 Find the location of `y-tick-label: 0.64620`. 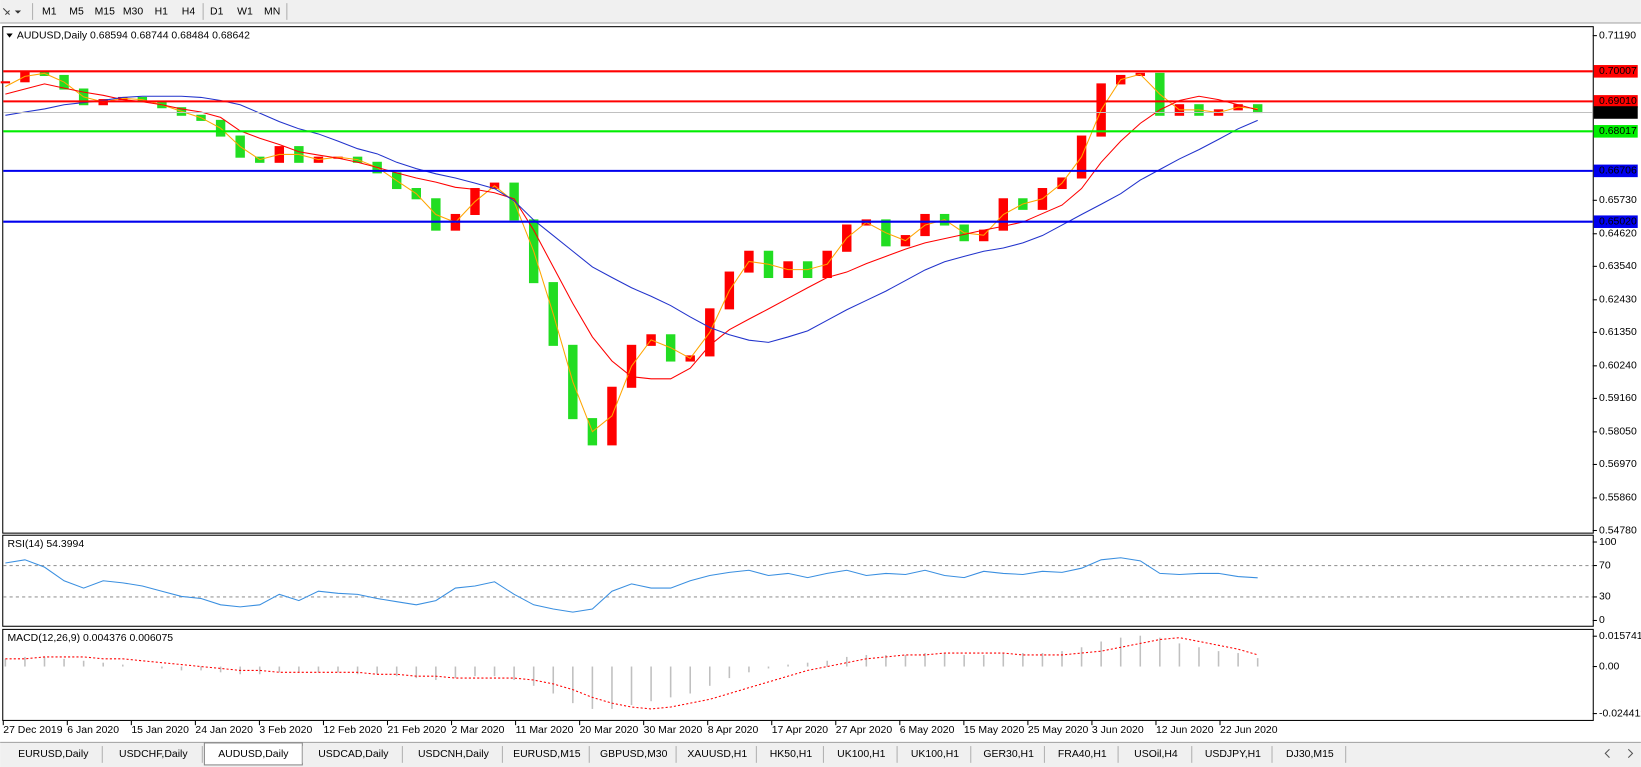

y-tick-label: 0.64620 is located at coordinates (1618, 234).